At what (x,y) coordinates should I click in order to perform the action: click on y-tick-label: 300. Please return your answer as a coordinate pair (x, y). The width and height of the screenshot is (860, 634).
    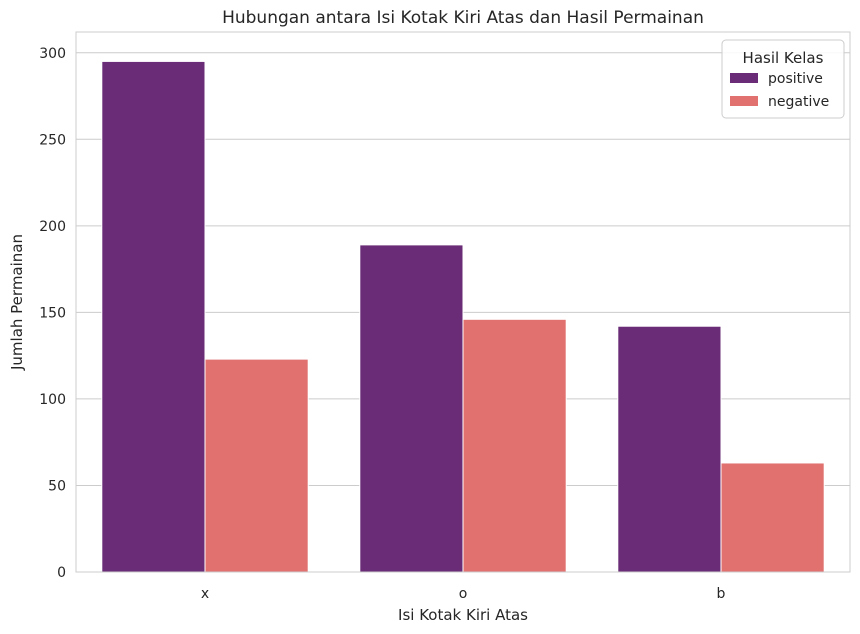
    Looking at the image, I should click on (52, 54).